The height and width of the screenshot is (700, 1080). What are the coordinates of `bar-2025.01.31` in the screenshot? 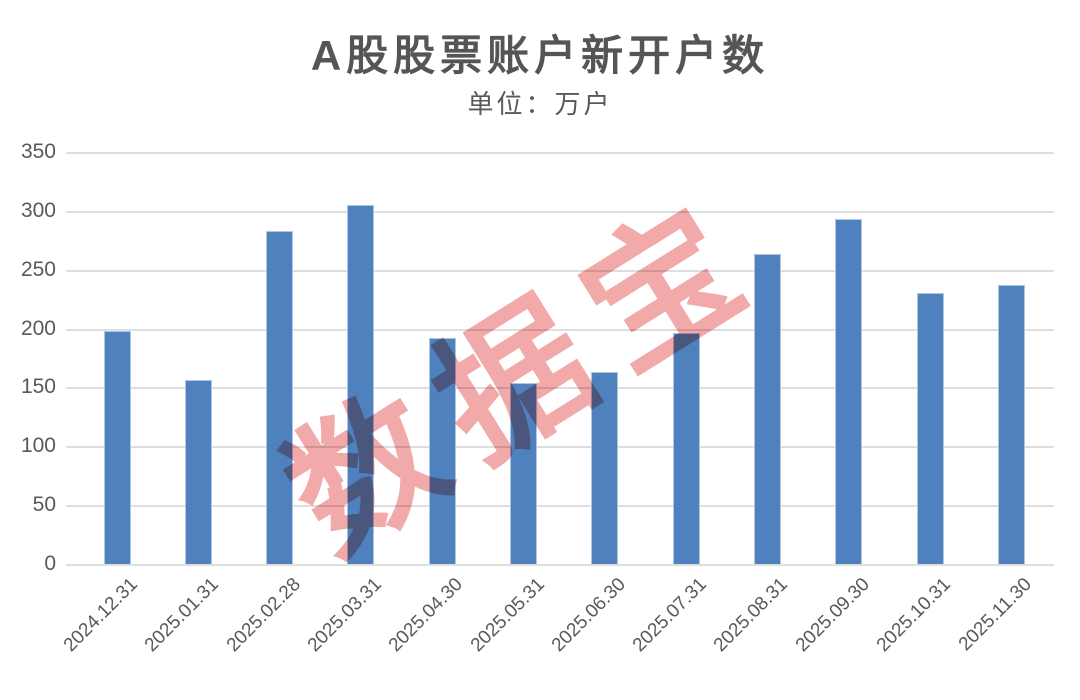 It's located at (198, 472).